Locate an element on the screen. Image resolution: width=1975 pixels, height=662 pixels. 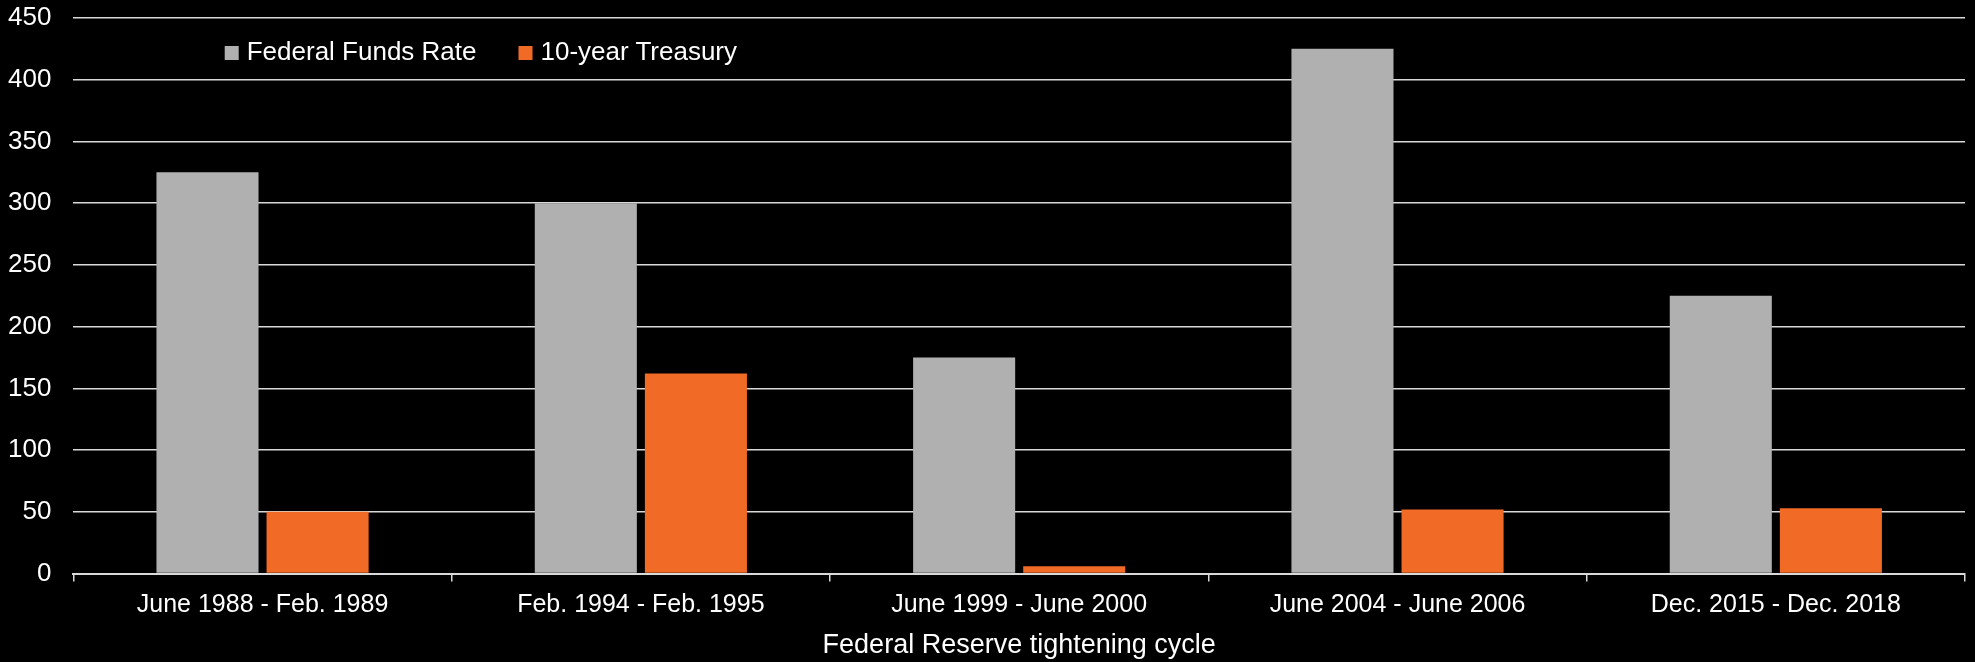
y-tick-label: 150 is located at coordinates (29, 386).